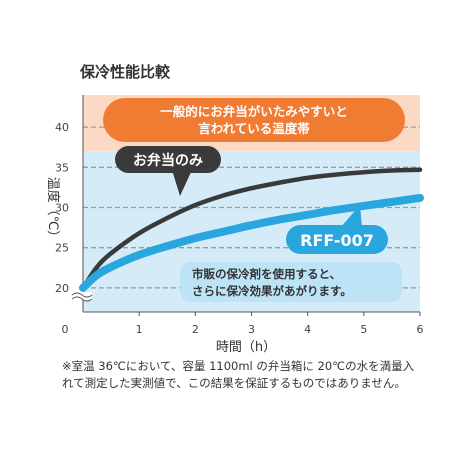 Image resolution: width=456 pixels, height=456 pixels. I want to click on x-tick-label: 2, so click(195, 329).